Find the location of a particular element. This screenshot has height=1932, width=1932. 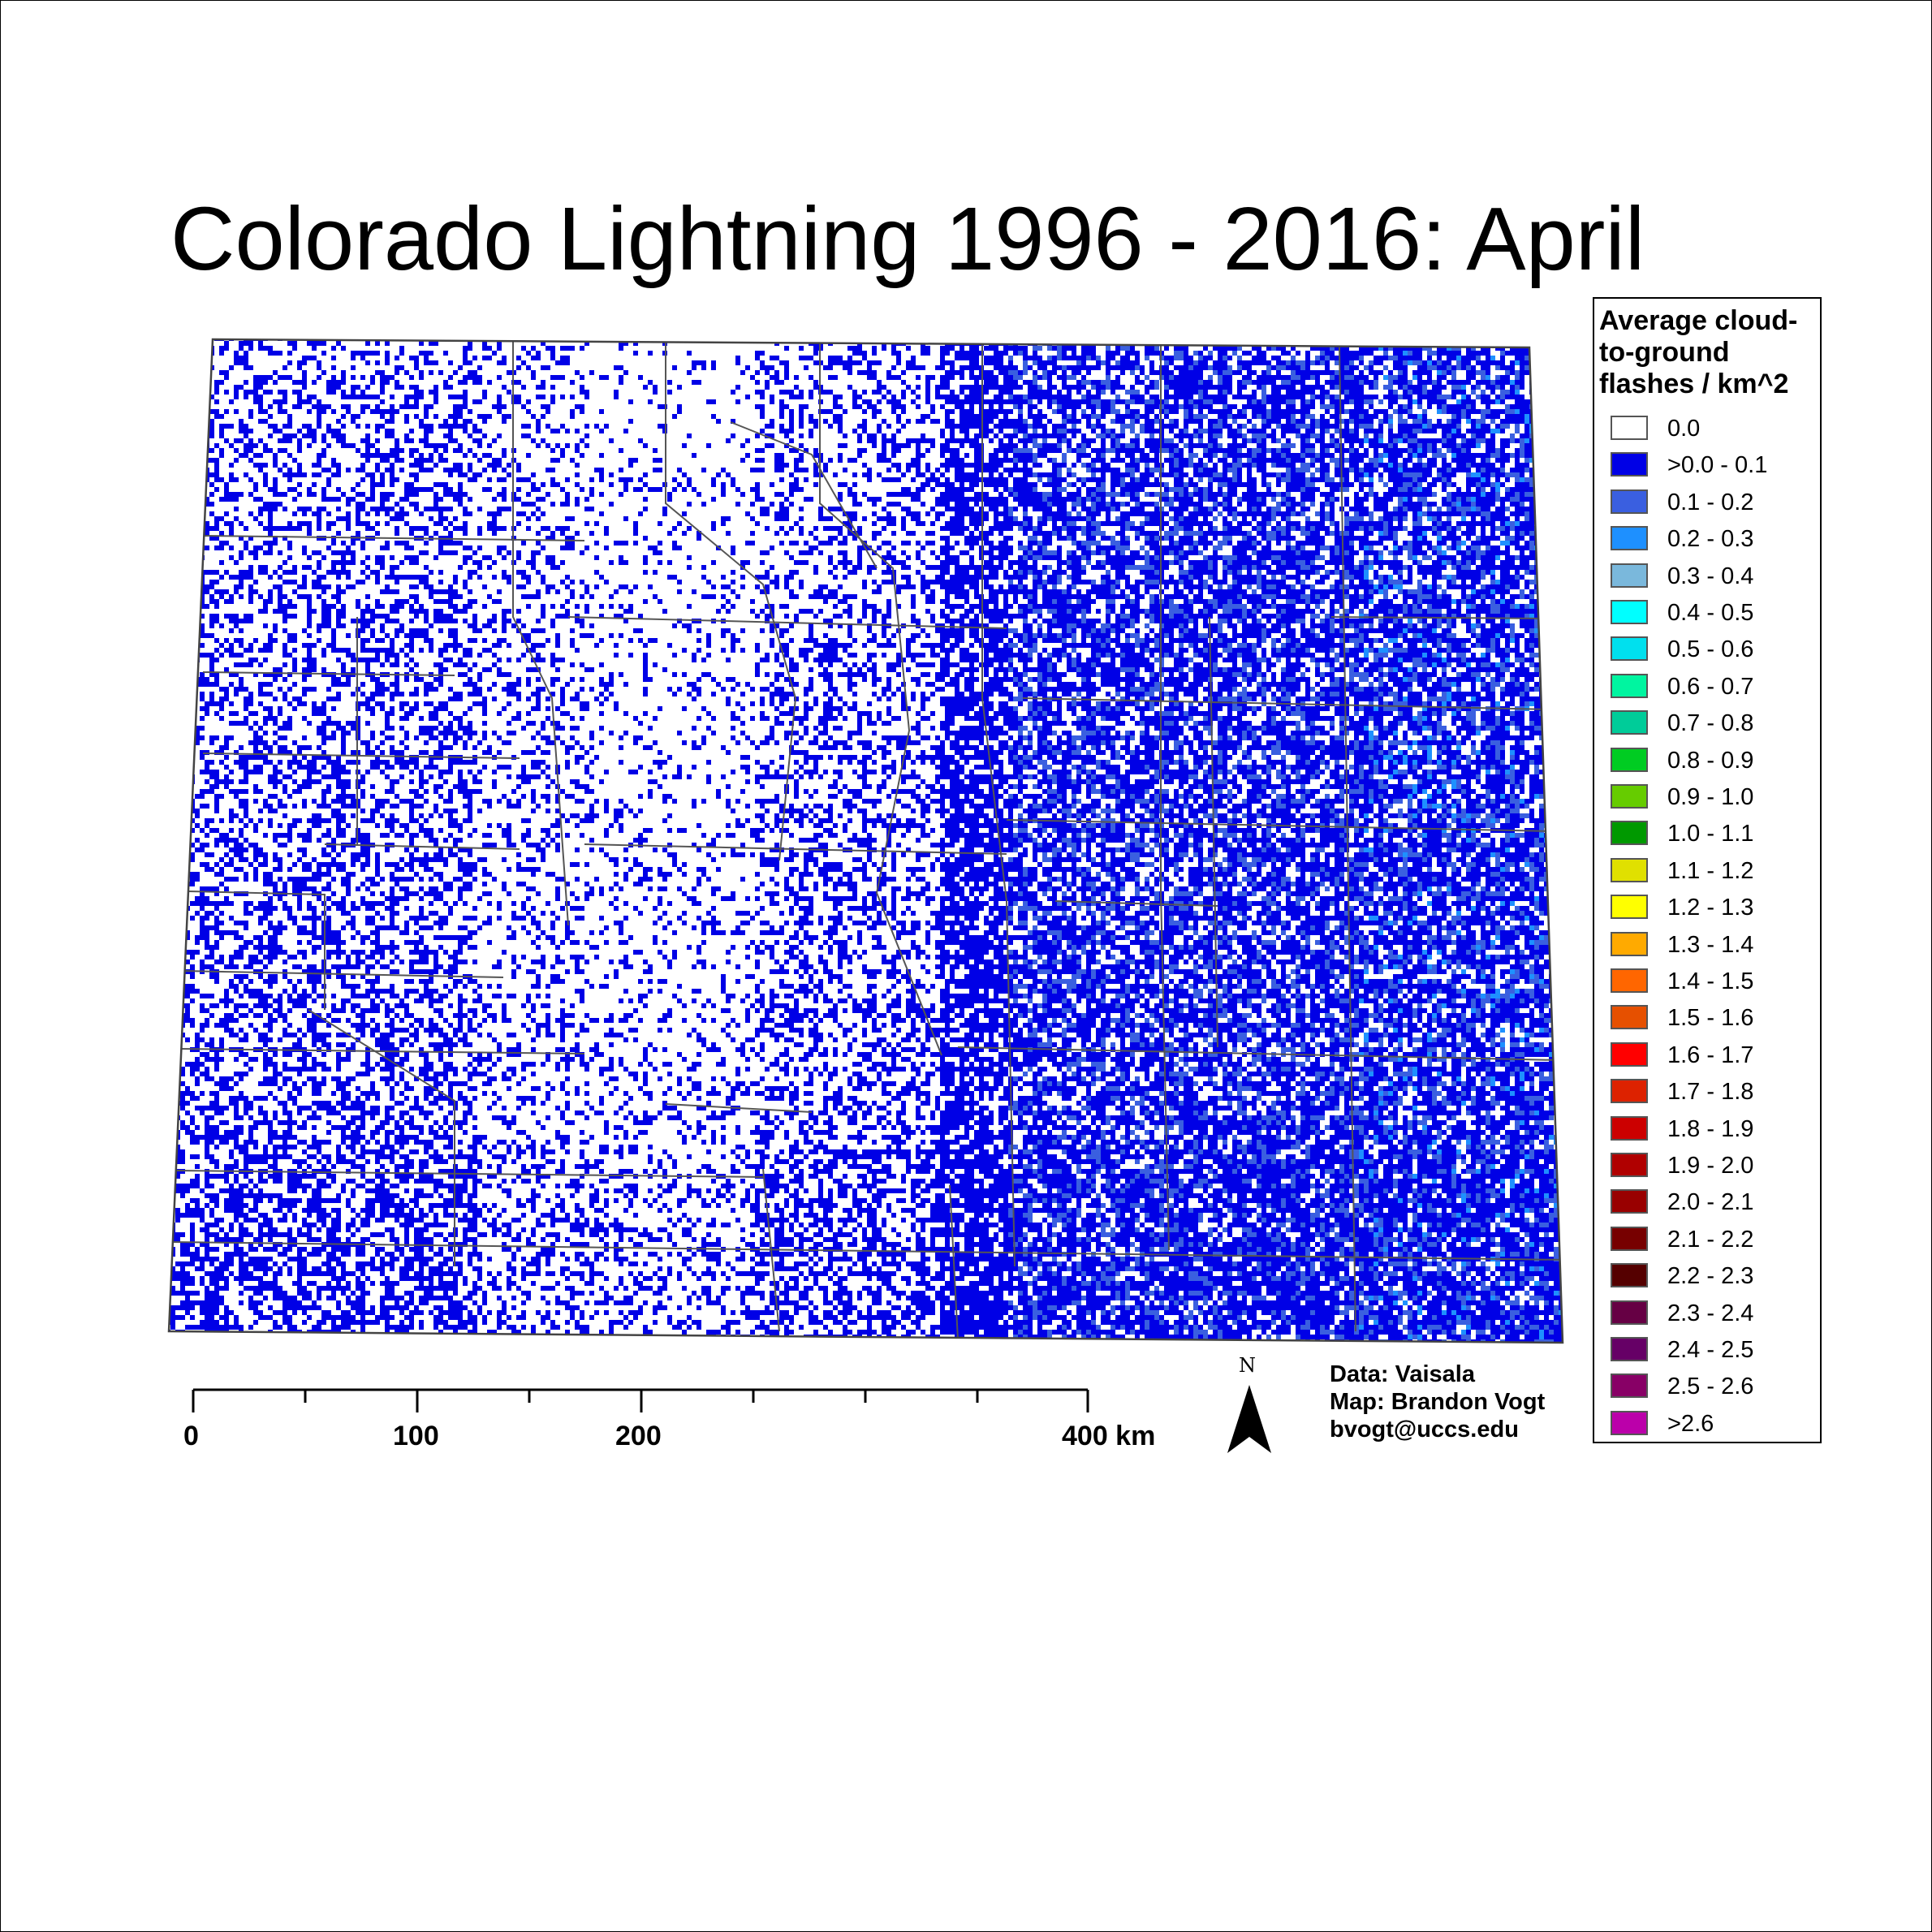

legend-item: 1.6 - 1.7 is located at coordinates (1708, 1054).